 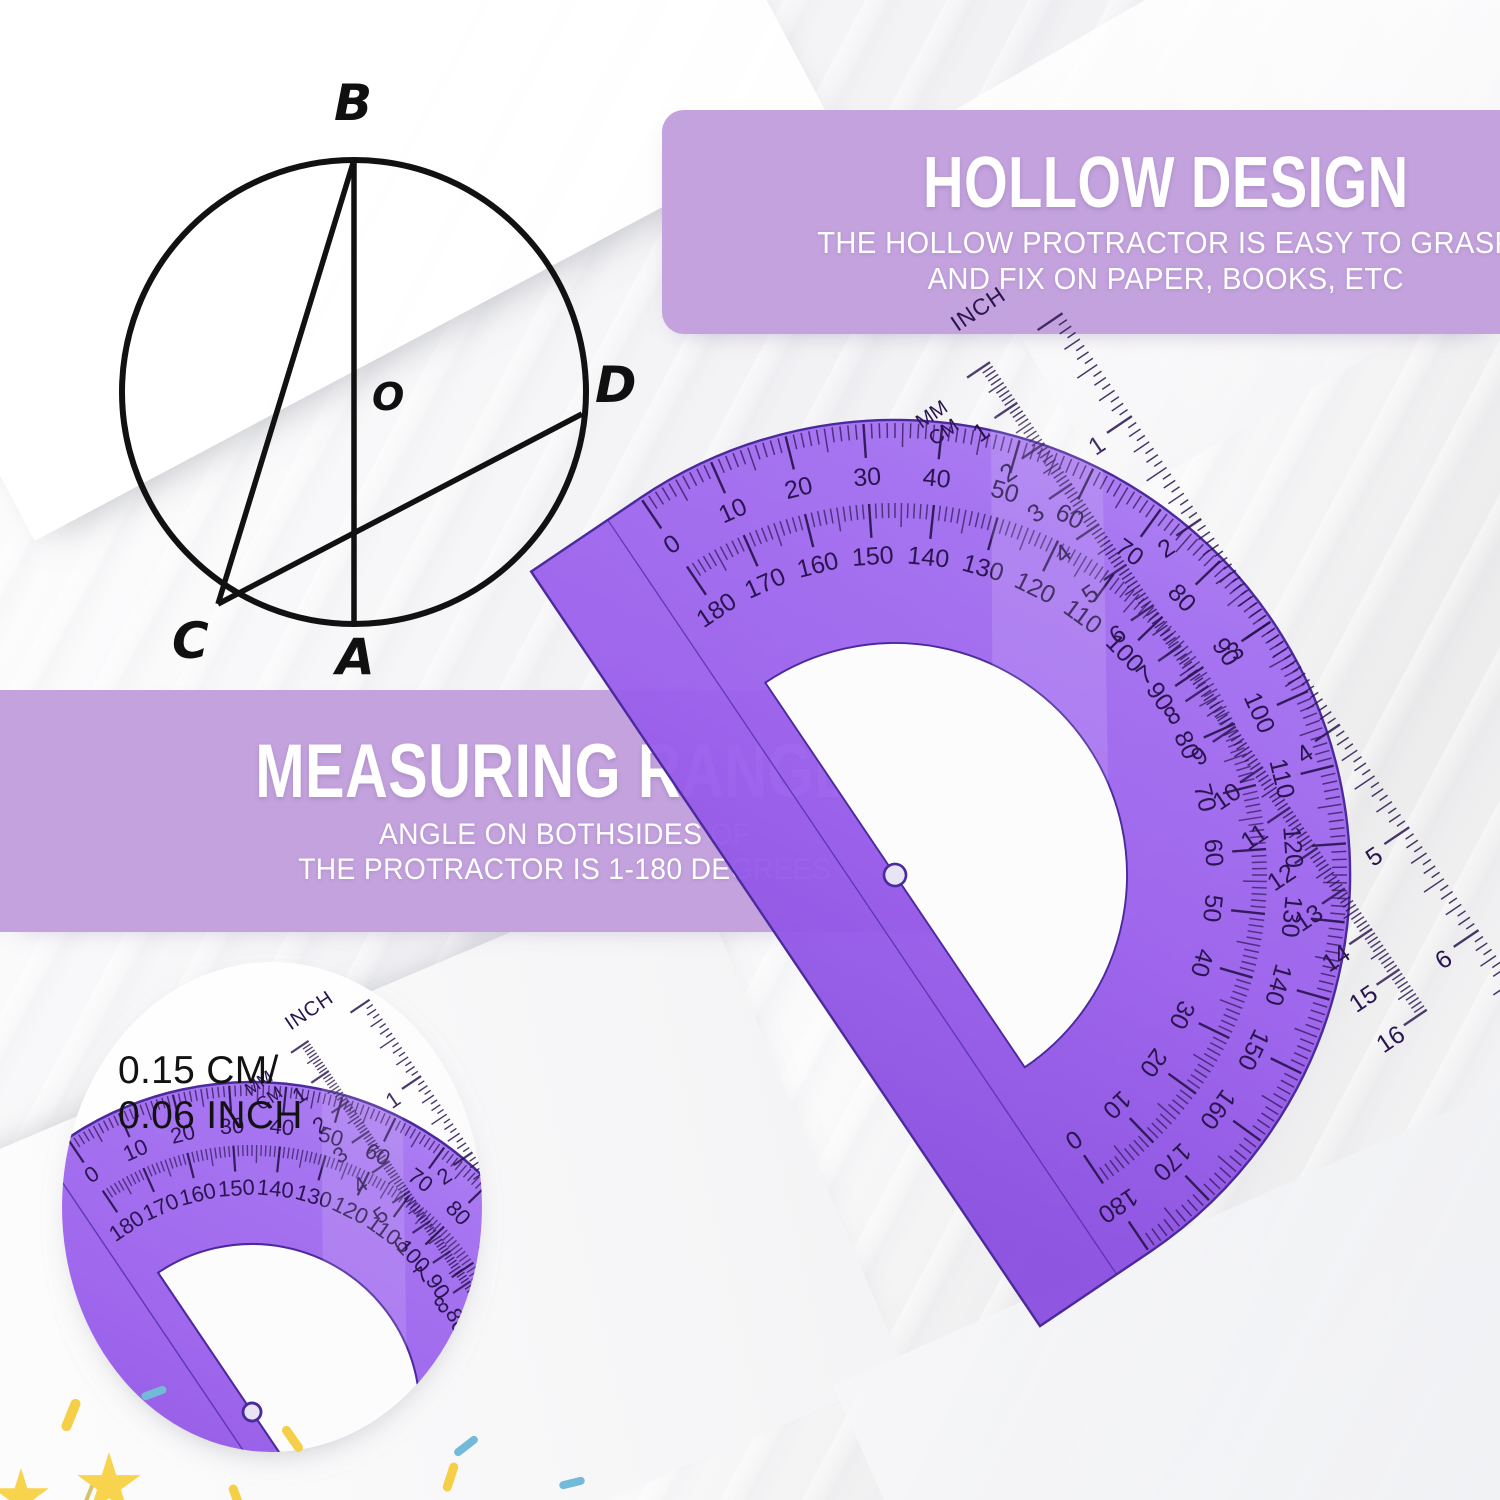 What do you see at coordinates (1291, 916) in the screenshot?
I see `svg-text: 130` at bounding box center [1291, 916].